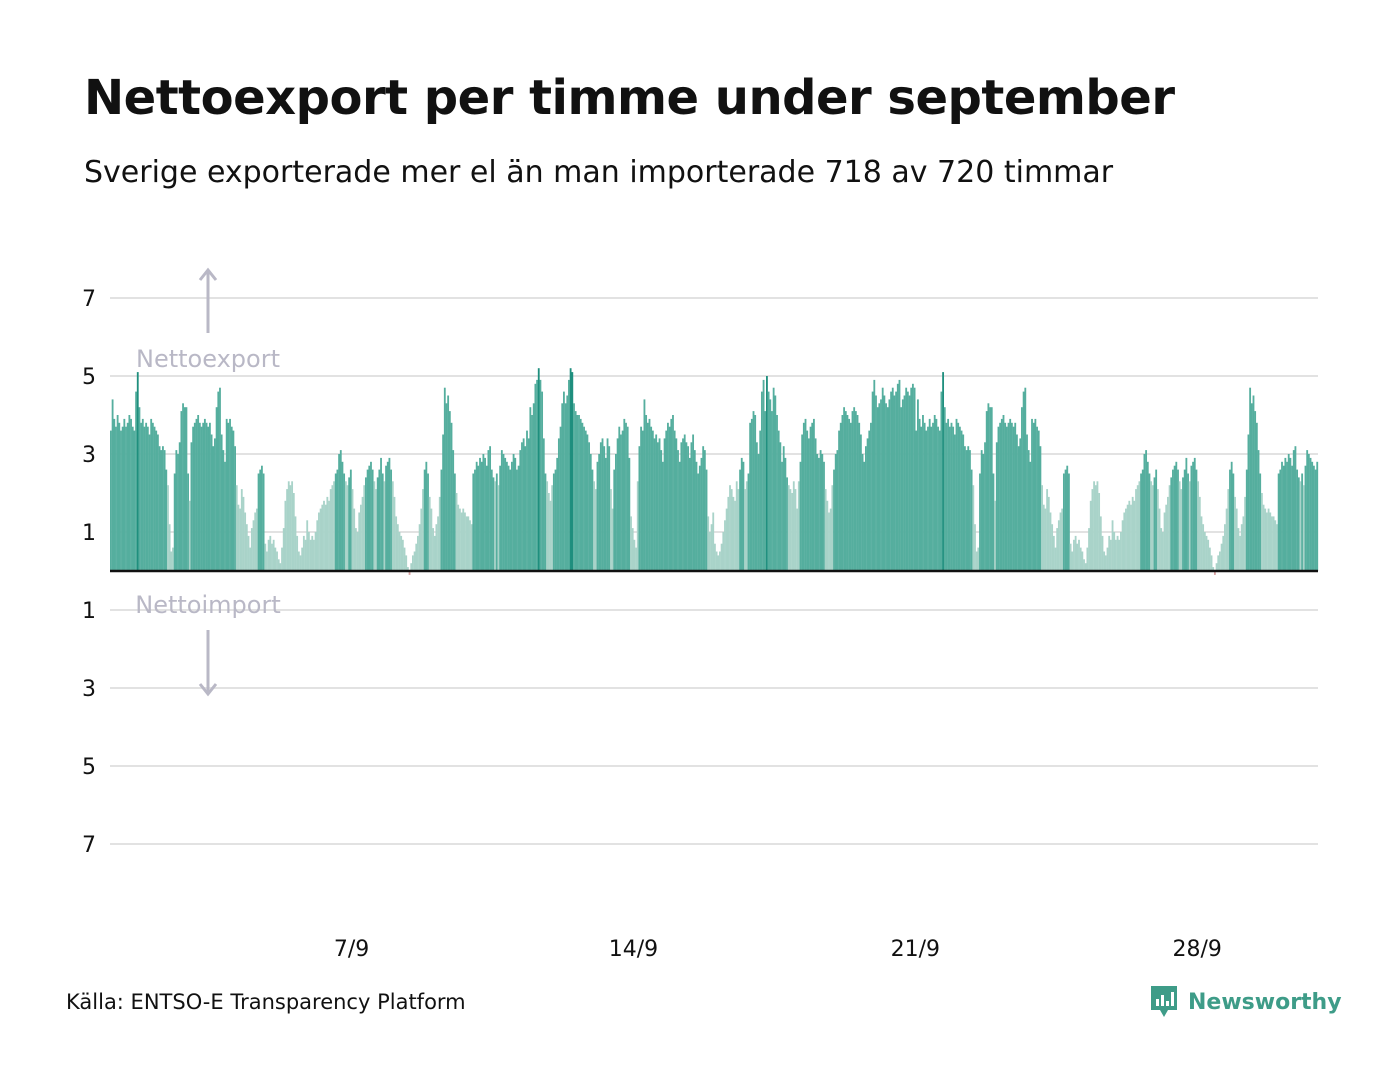  What do you see at coordinates (915, 949) in the screenshot?
I see `x-tick-label: 21/9` at bounding box center [915, 949].